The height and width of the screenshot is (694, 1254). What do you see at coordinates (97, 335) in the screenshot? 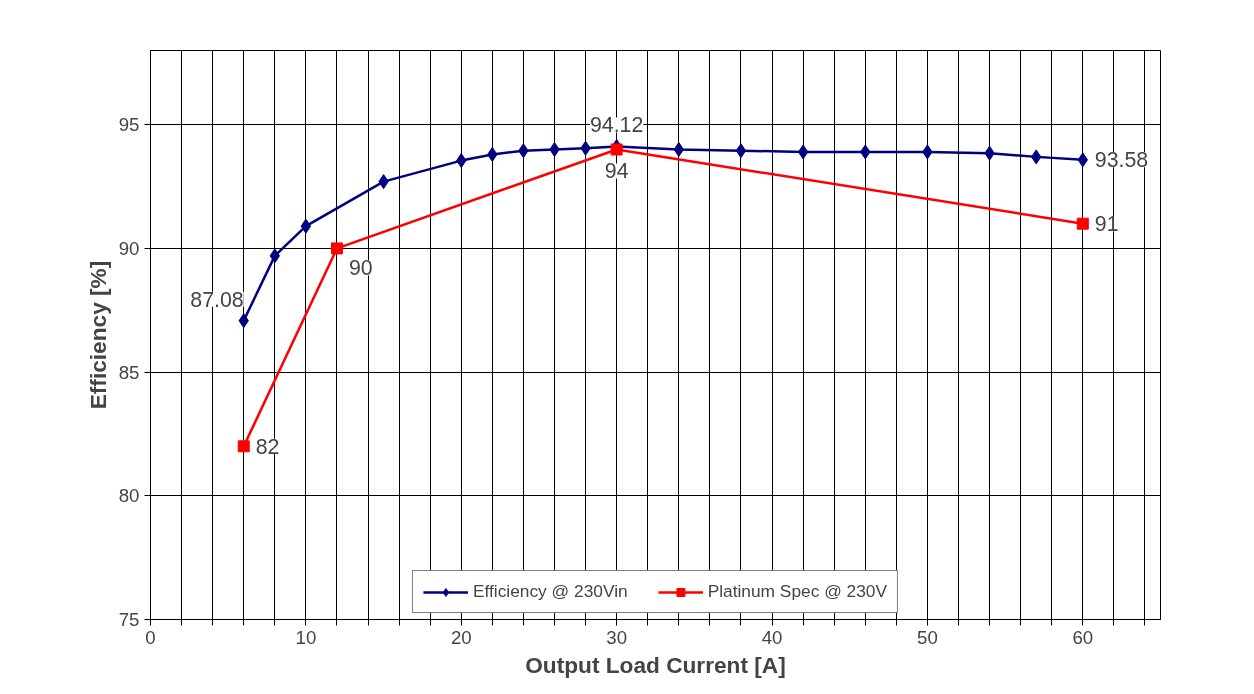
I see `y-axis-title: Efficiency [%]` at bounding box center [97, 335].